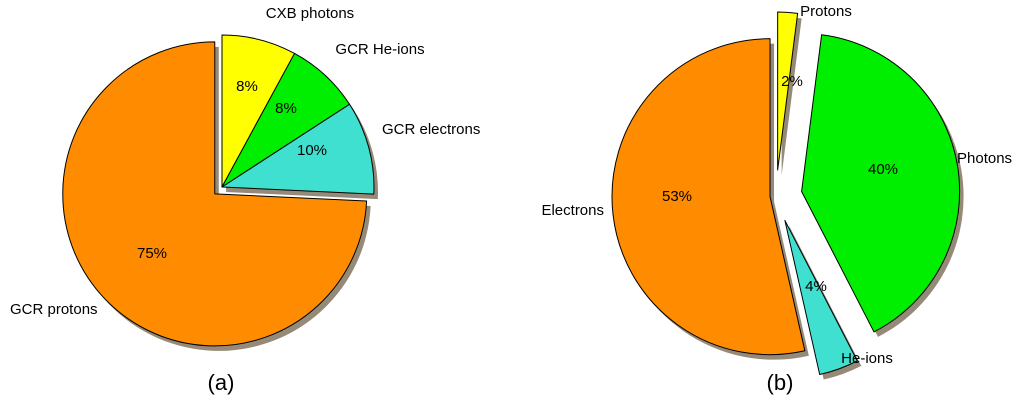 The height and width of the screenshot is (401, 1017). Describe the element at coordinates (54, 309) in the screenshot. I see `slice-label-gcr-protons: GCR protons` at that location.